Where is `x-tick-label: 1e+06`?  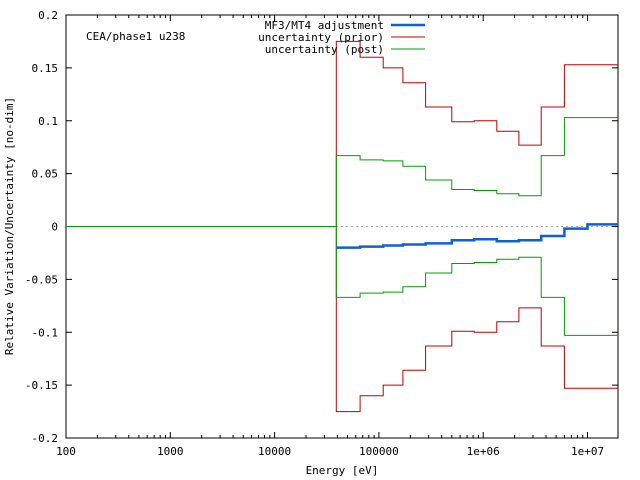
x-tick-label: 1e+06 is located at coordinates (483, 451).